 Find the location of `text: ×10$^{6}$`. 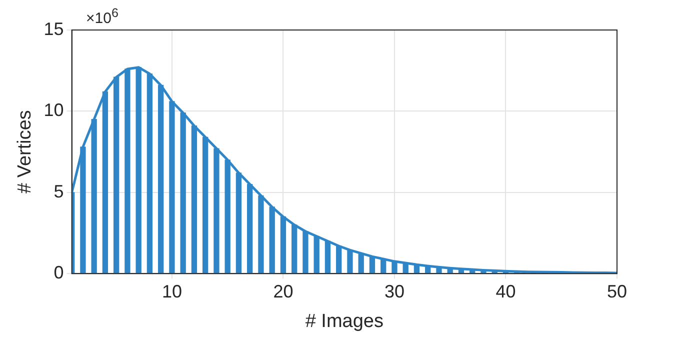

text: ×10$^{6}$ is located at coordinates (102, 16).